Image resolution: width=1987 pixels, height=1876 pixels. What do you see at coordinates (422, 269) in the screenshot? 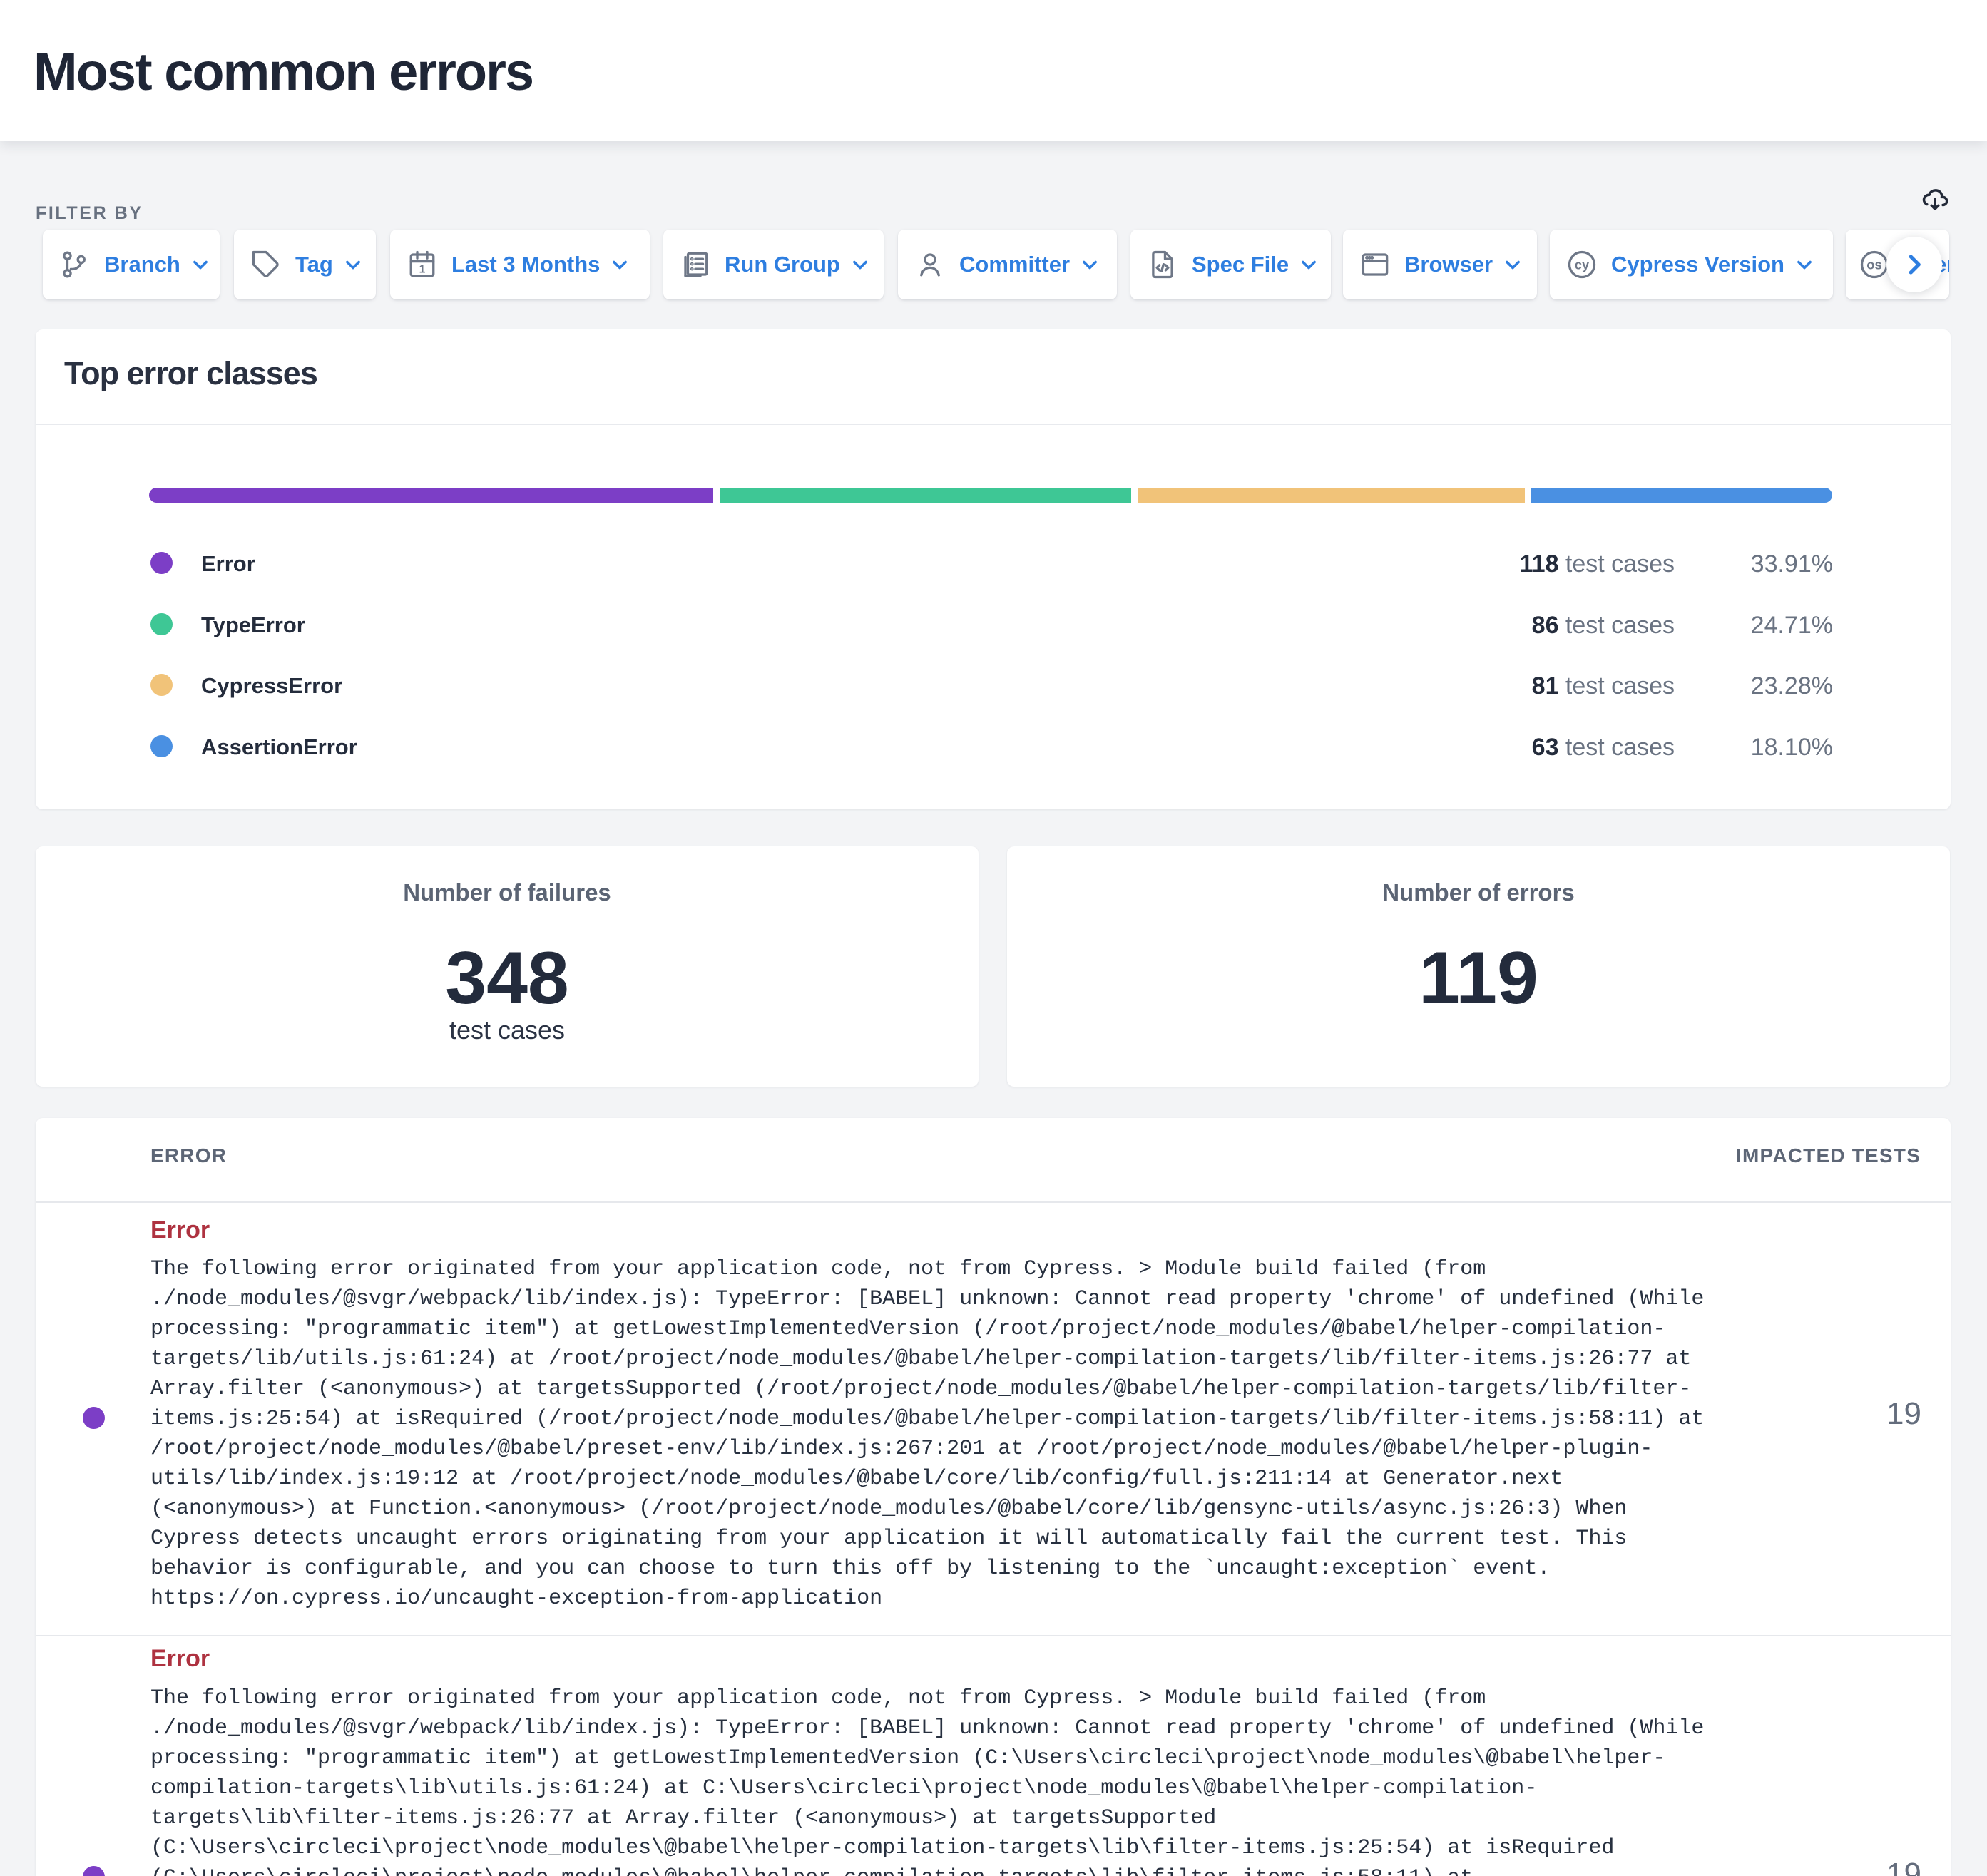
I see `svg-text: 1` at bounding box center [422, 269].